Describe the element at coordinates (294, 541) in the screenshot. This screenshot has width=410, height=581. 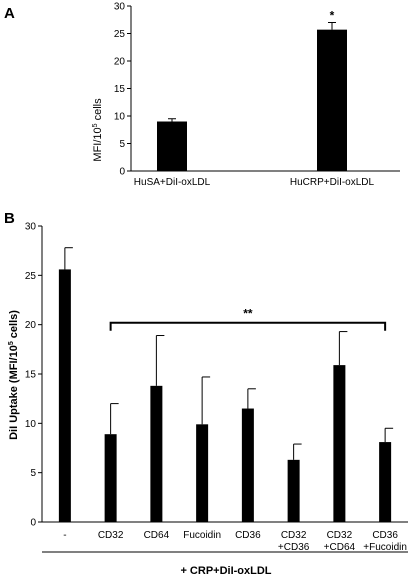
I see `panel-b-category-label: CD32 +CD36` at that location.